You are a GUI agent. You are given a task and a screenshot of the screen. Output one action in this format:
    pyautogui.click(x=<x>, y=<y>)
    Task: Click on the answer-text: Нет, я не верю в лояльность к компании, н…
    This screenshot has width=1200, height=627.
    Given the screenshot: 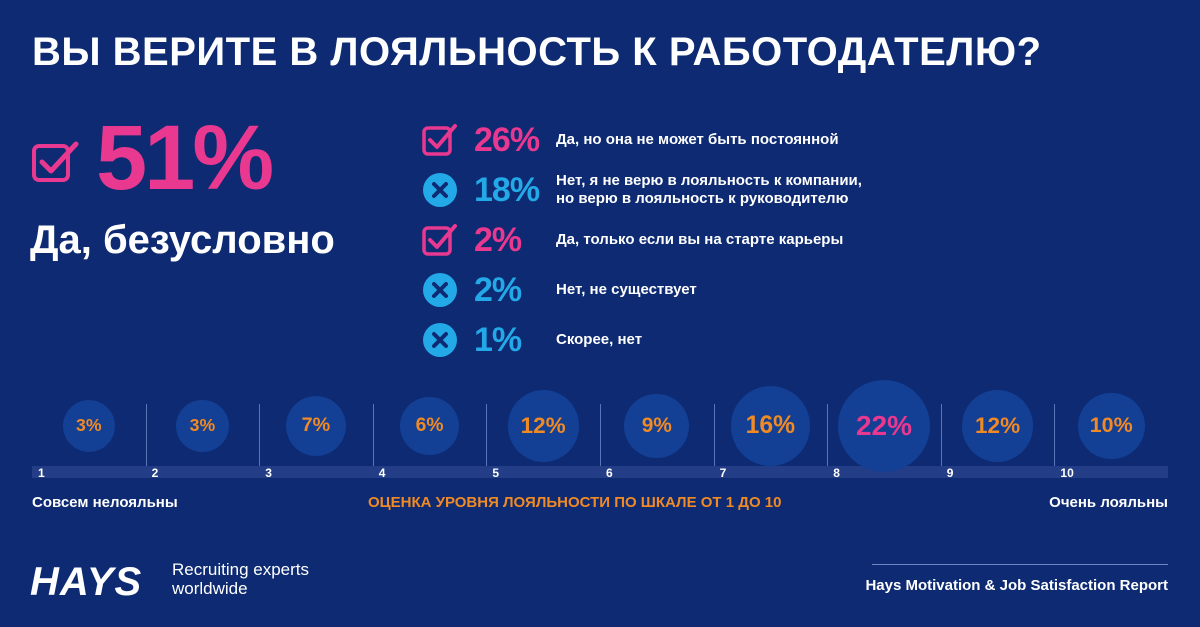 What is the action you would take?
    pyautogui.click(x=709, y=189)
    